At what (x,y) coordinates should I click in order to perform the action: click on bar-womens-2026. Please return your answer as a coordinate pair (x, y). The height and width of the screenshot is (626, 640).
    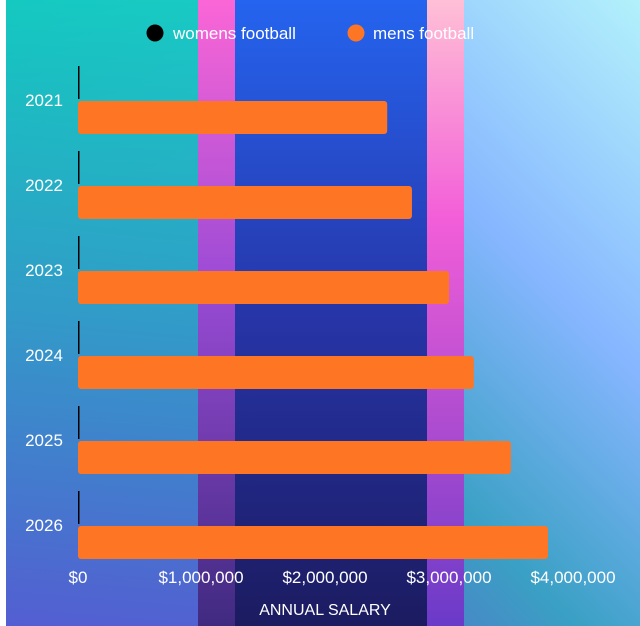
    Looking at the image, I should click on (79, 507).